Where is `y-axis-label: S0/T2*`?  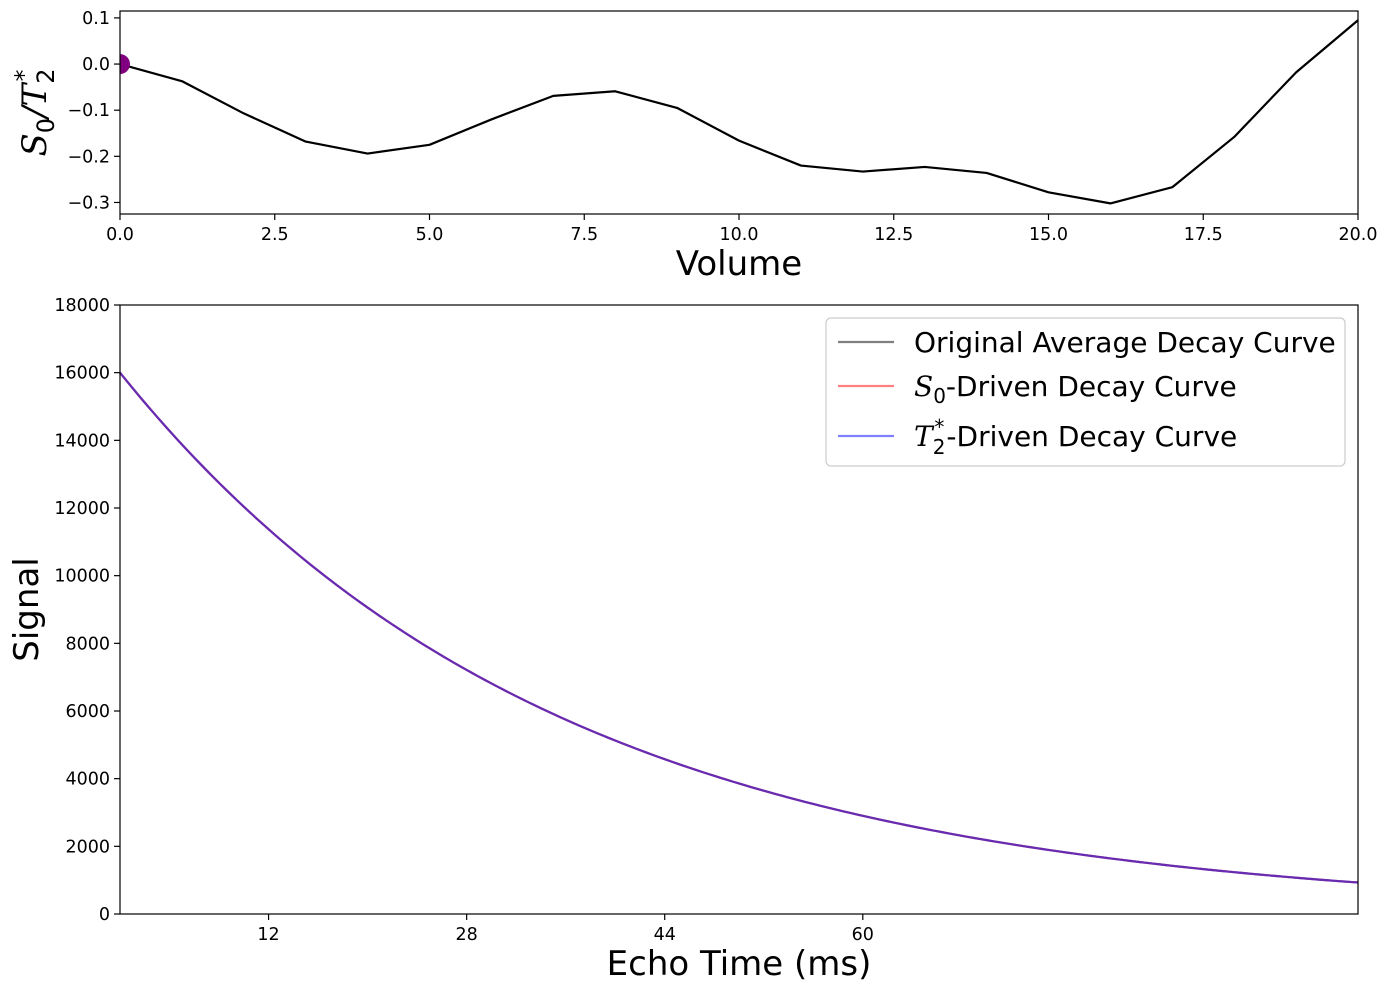 y-axis-label: S0/T2* is located at coordinates (35, 112).